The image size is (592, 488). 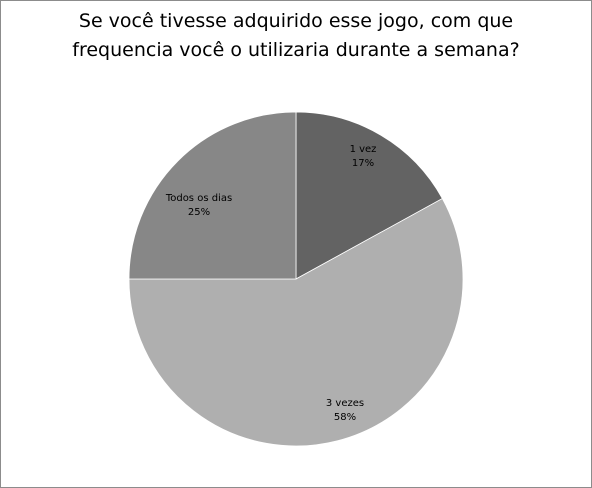 I want to click on slice-percent-label: 25%, so click(x=199, y=212).